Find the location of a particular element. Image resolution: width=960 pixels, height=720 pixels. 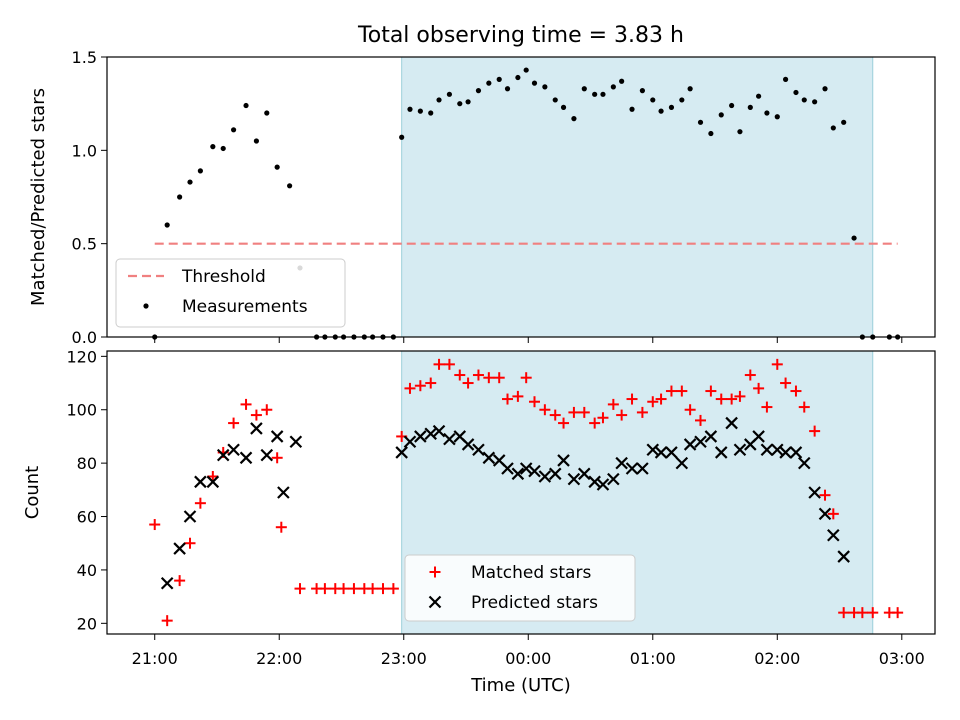

y-tick-label: 0.5 is located at coordinates (84, 244).